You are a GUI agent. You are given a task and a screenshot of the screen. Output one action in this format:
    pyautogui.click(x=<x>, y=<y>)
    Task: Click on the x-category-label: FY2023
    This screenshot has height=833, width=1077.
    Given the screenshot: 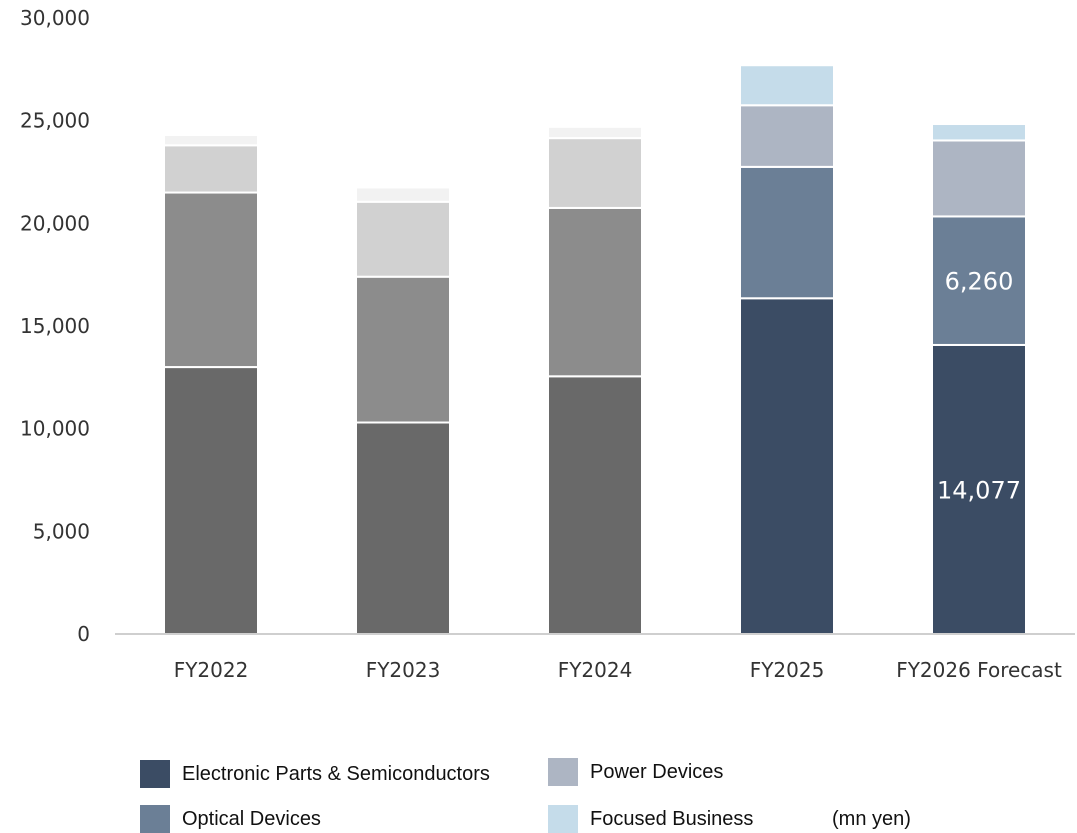 What is the action you would take?
    pyautogui.click(x=403, y=670)
    